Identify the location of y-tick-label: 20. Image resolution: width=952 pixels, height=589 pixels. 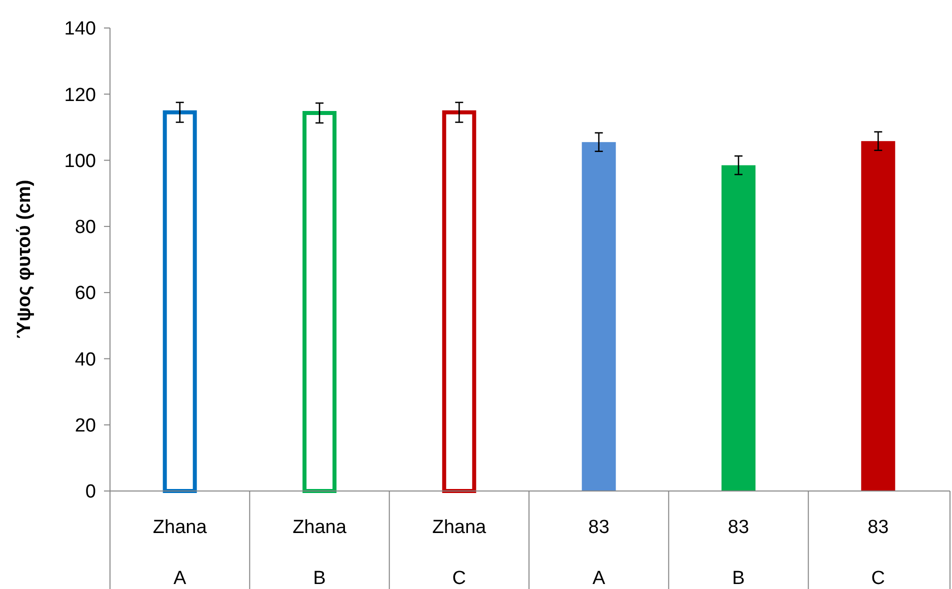
(85, 426).